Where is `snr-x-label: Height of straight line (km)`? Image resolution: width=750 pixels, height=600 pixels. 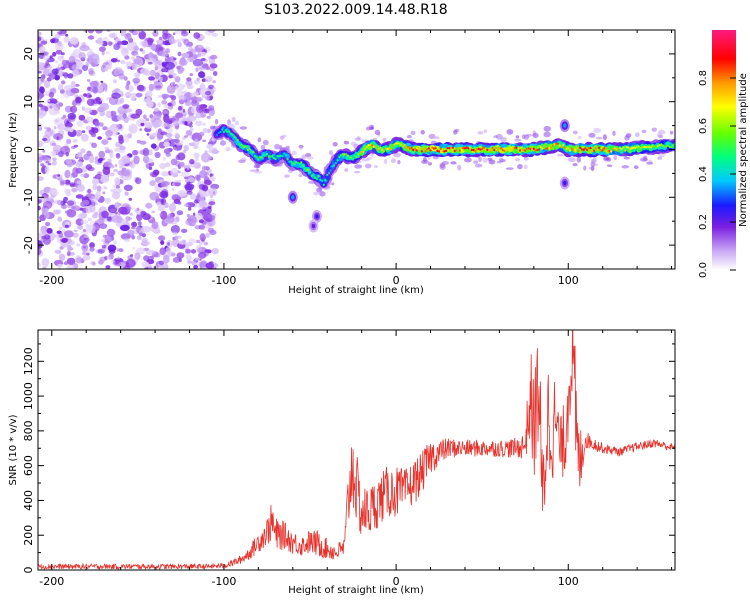 snr-x-label: Height of straight line (km) is located at coordinates (356, 590).